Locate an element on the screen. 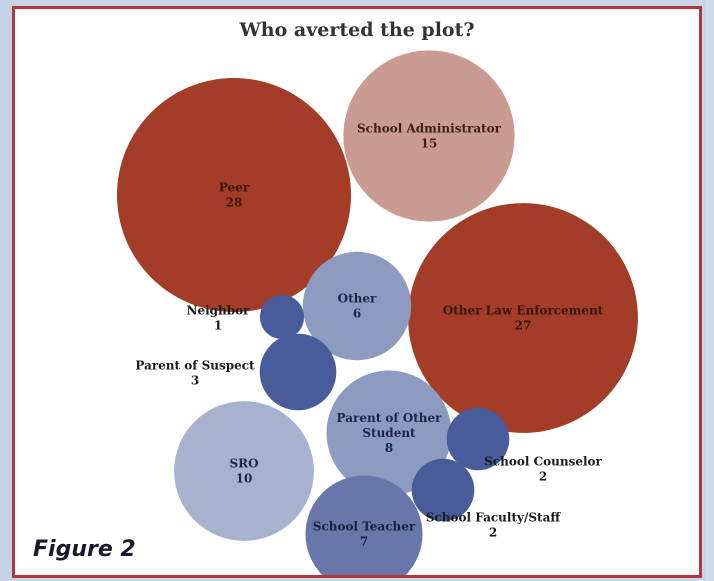 This screenshot has width=714, height=581. bubble-value-parent-of-other-student: 8 is located at coordinates (389, 448).